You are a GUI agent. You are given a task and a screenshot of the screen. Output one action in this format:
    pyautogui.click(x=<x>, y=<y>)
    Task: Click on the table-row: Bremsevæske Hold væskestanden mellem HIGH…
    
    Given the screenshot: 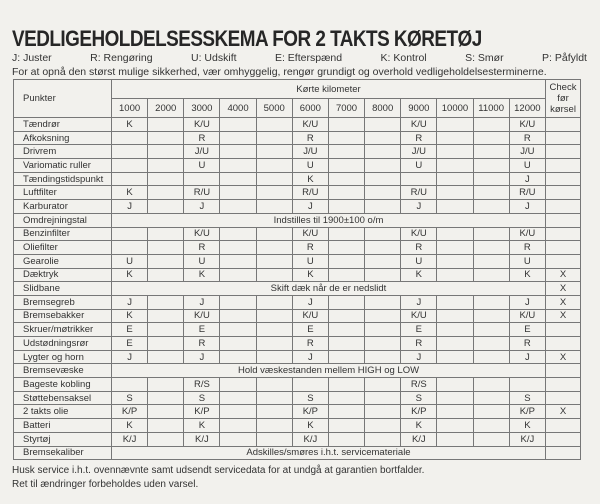 What is the action you would take?
    pyautogui.click(x=297, y=371)
    